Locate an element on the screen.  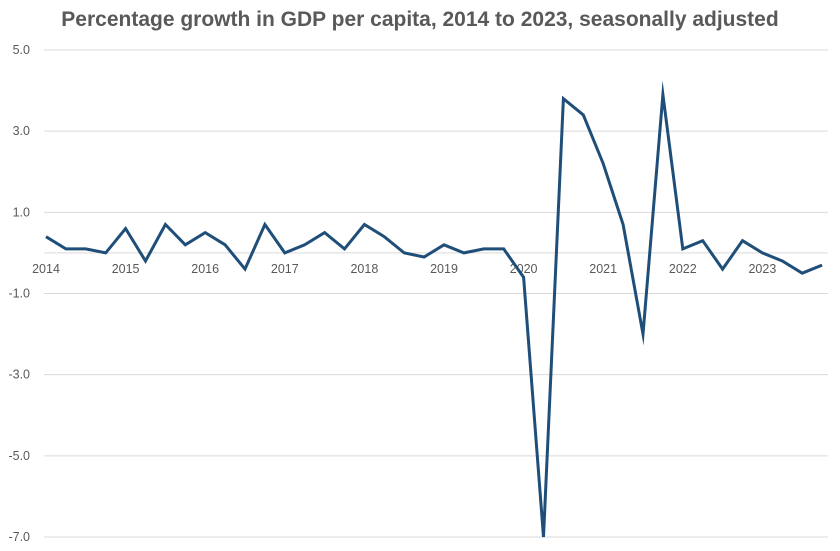
x-tick-label: 2015 is located at coordinates (126, 269).